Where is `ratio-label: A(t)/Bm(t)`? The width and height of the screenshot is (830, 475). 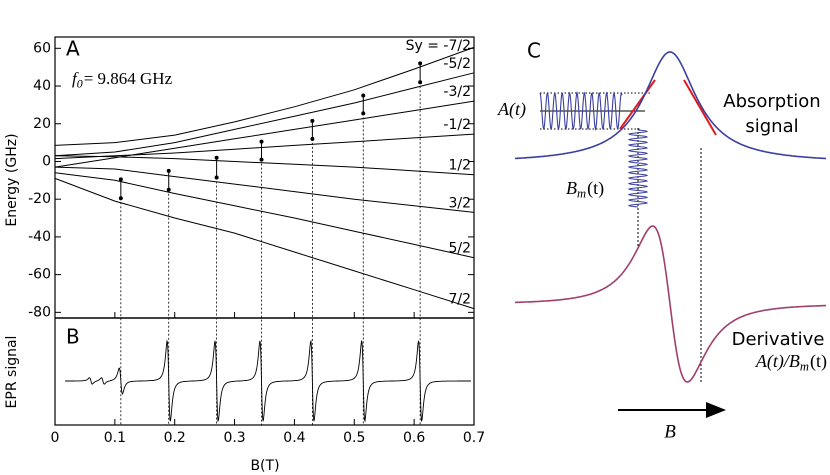 ratio-label: A(t)/Bm(t) is located at coordinates (791, 362).